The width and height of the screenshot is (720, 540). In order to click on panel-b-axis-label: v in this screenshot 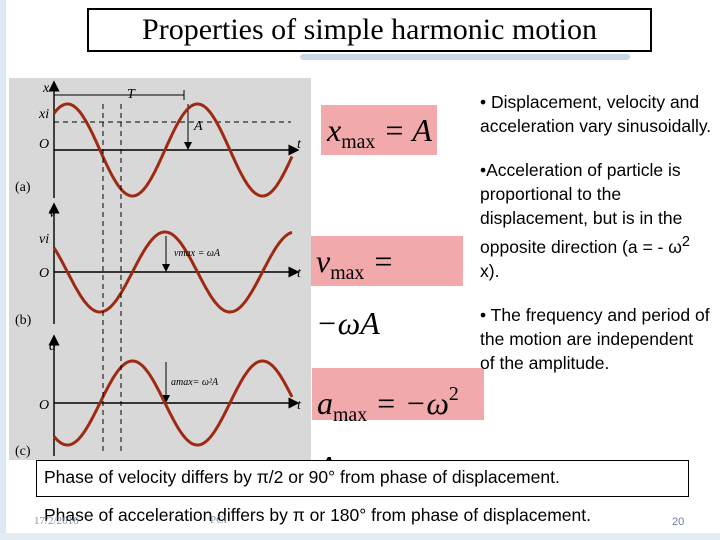, I will do `click(52, 213)`.